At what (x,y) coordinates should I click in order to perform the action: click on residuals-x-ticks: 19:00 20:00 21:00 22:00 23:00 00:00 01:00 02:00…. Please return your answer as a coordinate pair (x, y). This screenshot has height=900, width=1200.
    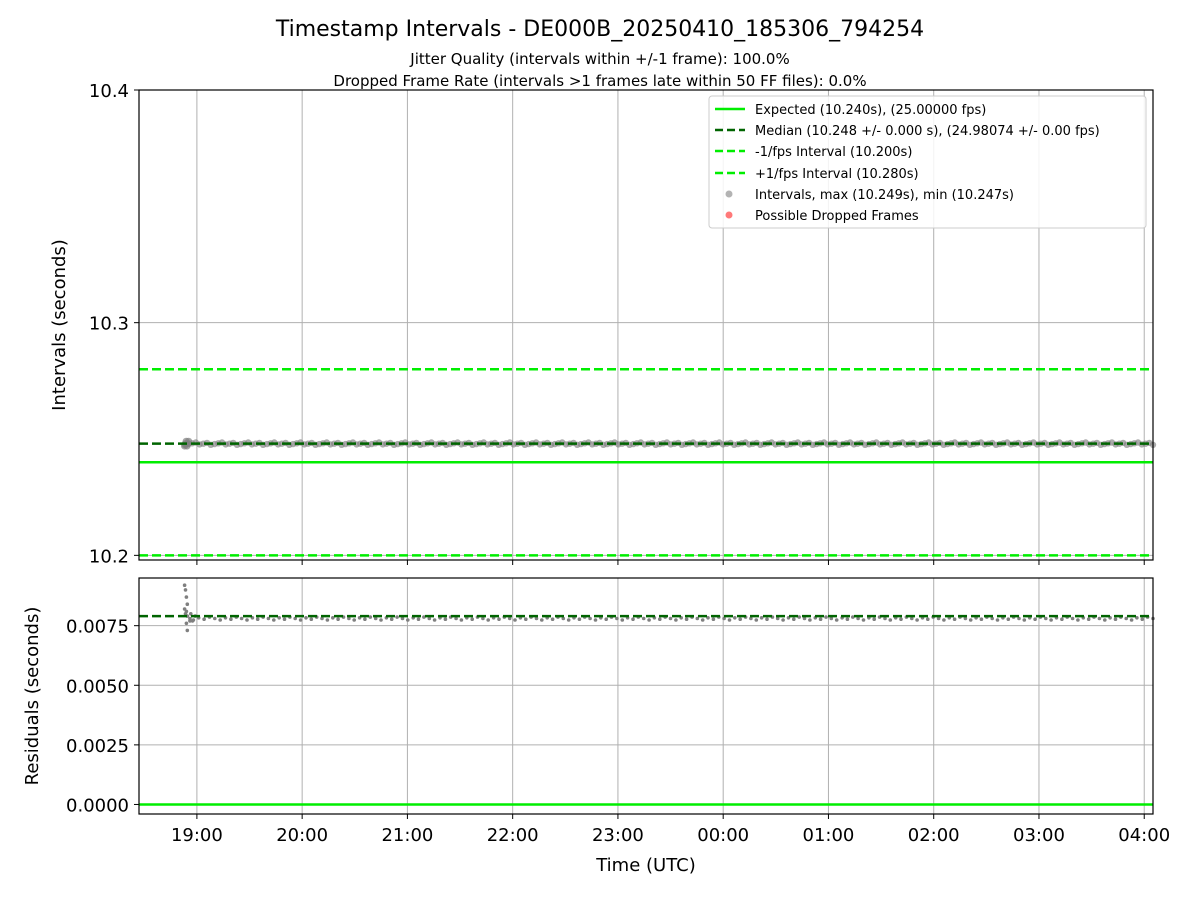
    Looking at the image, I should click on (670, 830).